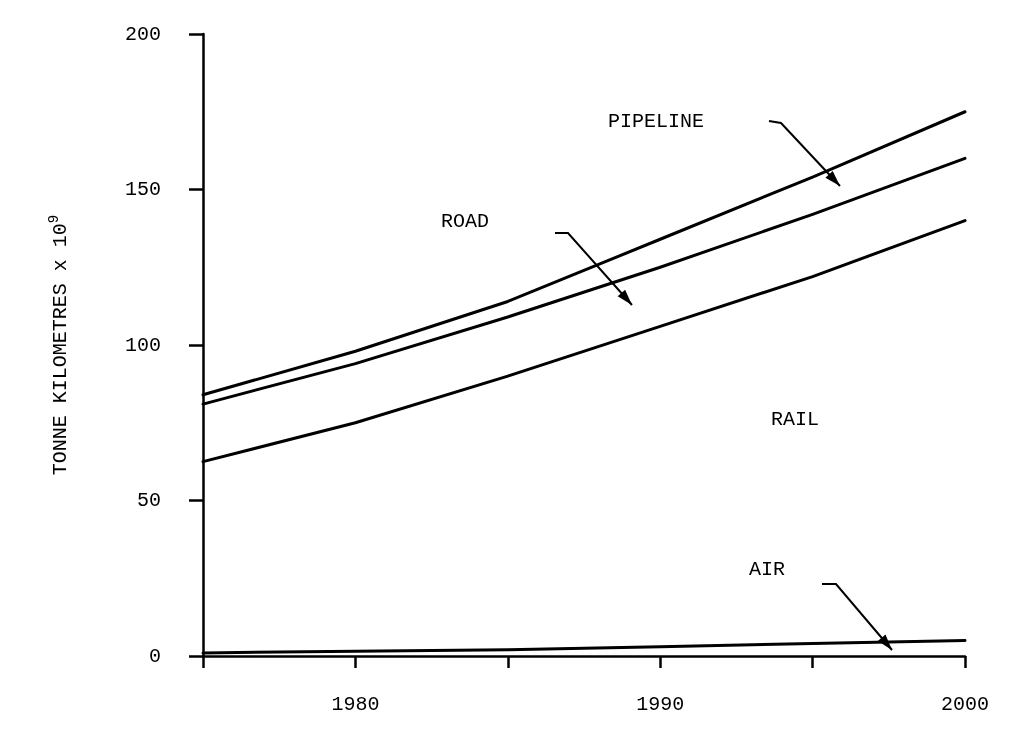 The image size is (1012, 744). Describe the element at coordinates (795, 419) in the screenshot. I see `annotation: RAIL` at that location.